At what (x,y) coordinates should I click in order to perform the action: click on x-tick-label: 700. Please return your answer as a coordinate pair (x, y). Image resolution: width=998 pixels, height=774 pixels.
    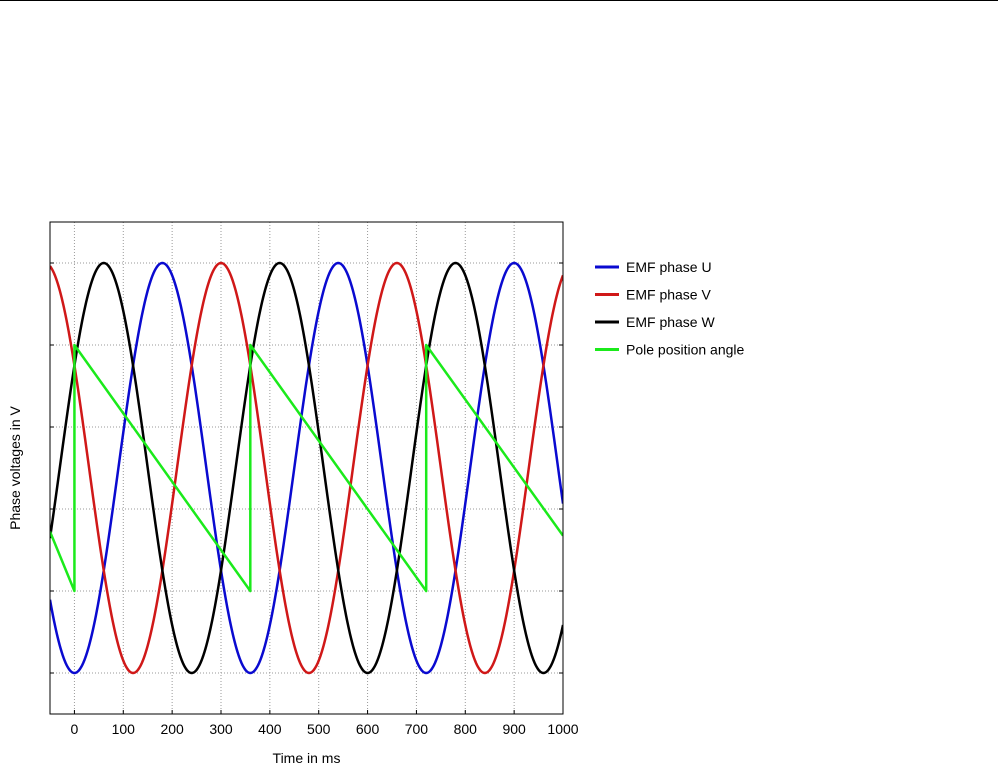
    Looking at the image, I should click on (417, 729).